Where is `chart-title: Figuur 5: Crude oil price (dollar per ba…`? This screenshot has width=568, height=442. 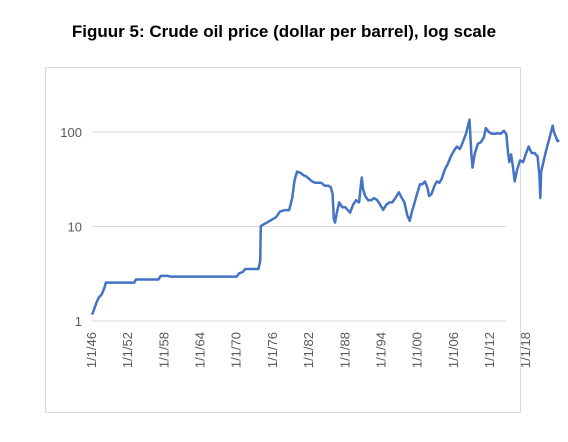 chart-title: Figuur 5: Crude oil price (dollar per ba… is located at coordinates (284, 31).